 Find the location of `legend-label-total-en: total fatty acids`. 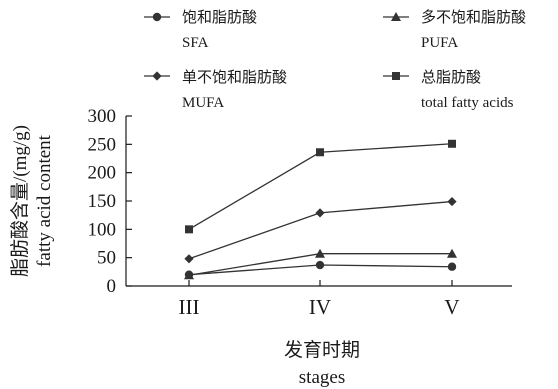

legend-label-total-en: total fatty acids is located at coordinates (467, 103).